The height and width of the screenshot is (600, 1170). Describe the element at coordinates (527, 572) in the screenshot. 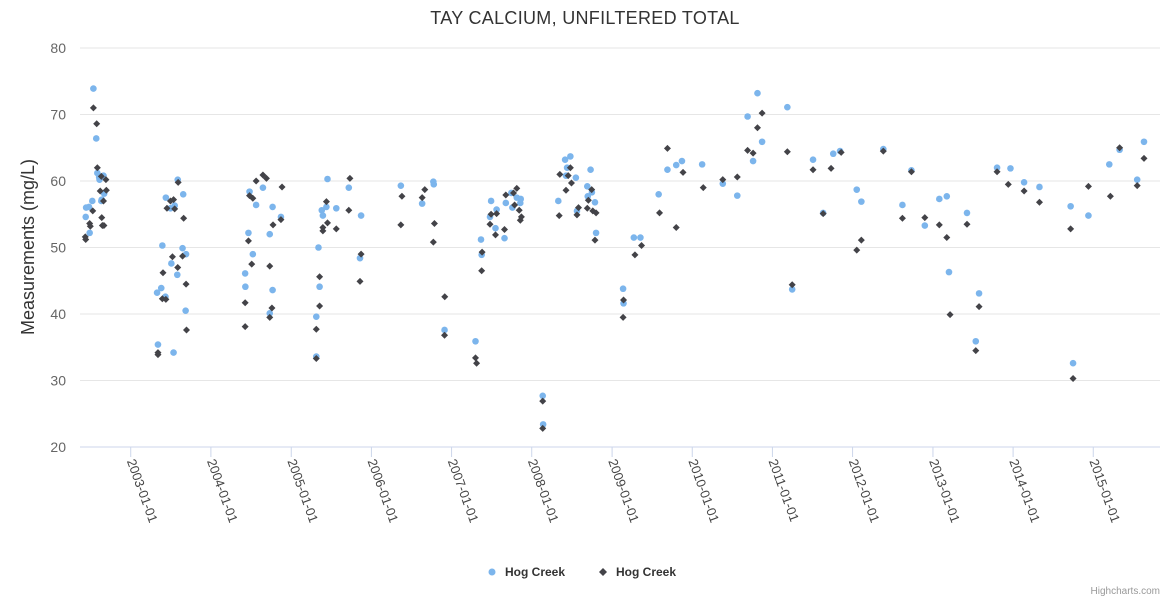

I see `legend-item-series-1: Hog Creek` at that location.